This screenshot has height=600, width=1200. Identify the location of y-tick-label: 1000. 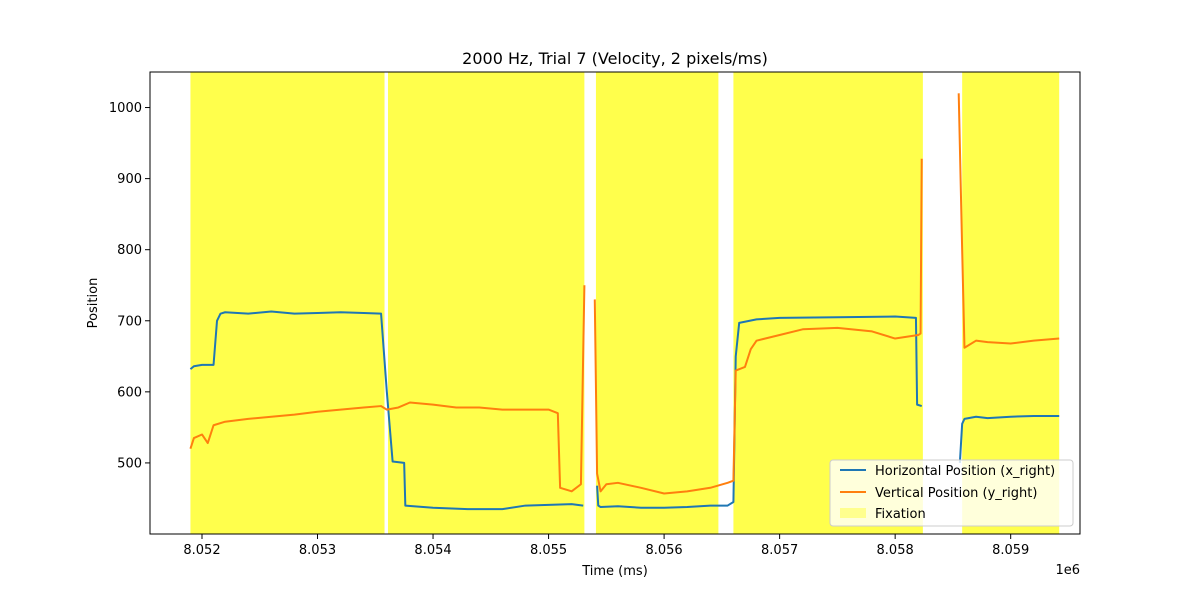
(125, 108).